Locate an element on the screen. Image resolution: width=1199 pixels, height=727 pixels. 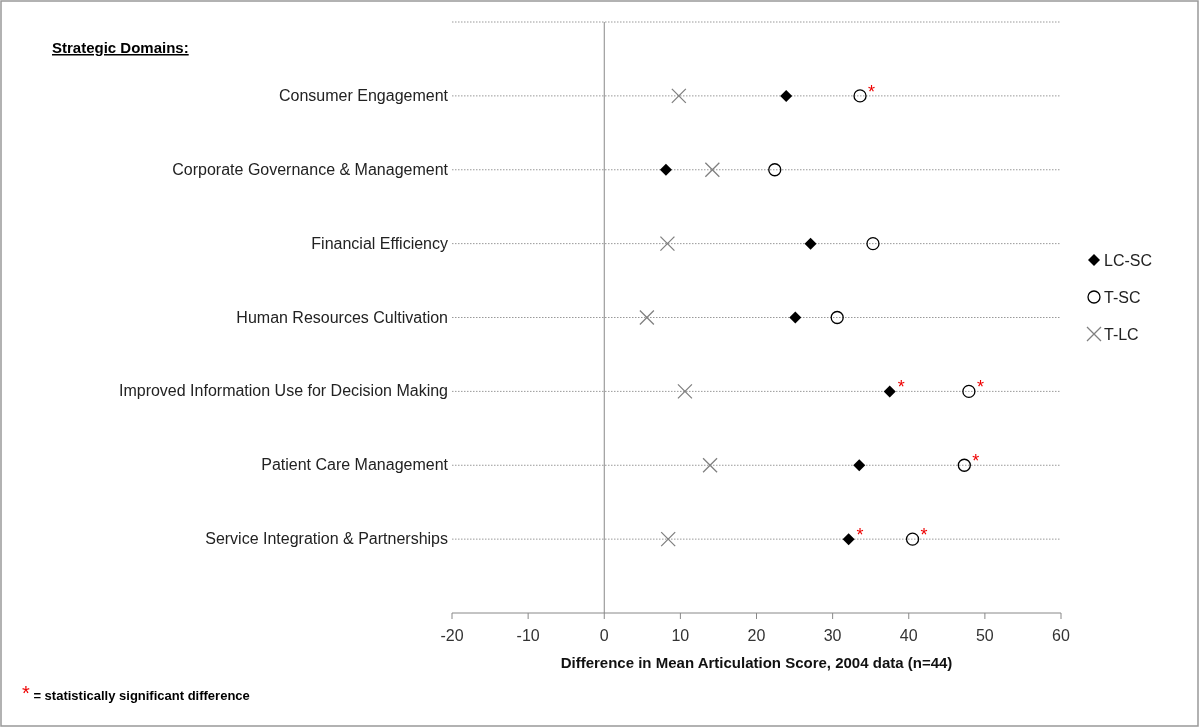
y-tick-label: Financial Efficiency is located at coordinates (379, 243).